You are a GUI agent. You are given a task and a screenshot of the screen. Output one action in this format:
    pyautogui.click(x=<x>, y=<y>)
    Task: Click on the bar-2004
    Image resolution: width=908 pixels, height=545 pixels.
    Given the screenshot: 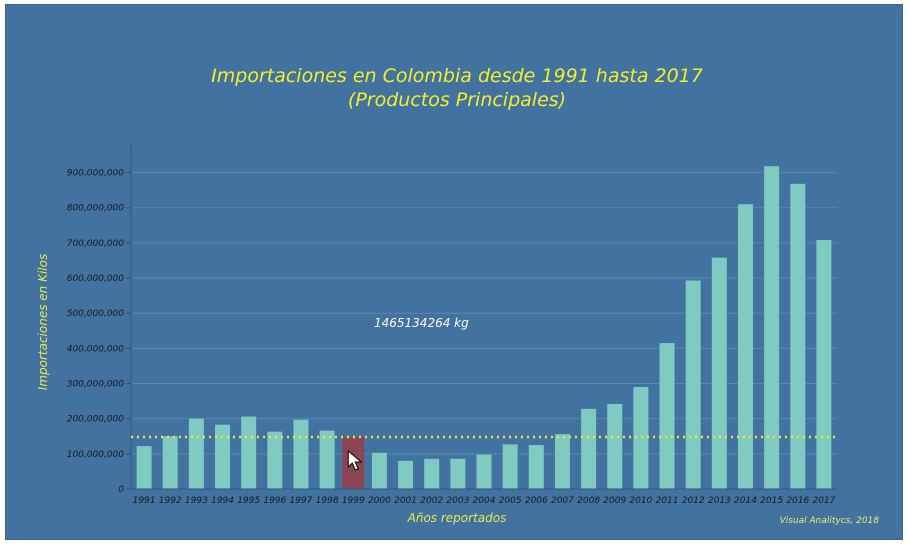 What is the action you would take?
    pyautogui.click(x=484, y=471)
    